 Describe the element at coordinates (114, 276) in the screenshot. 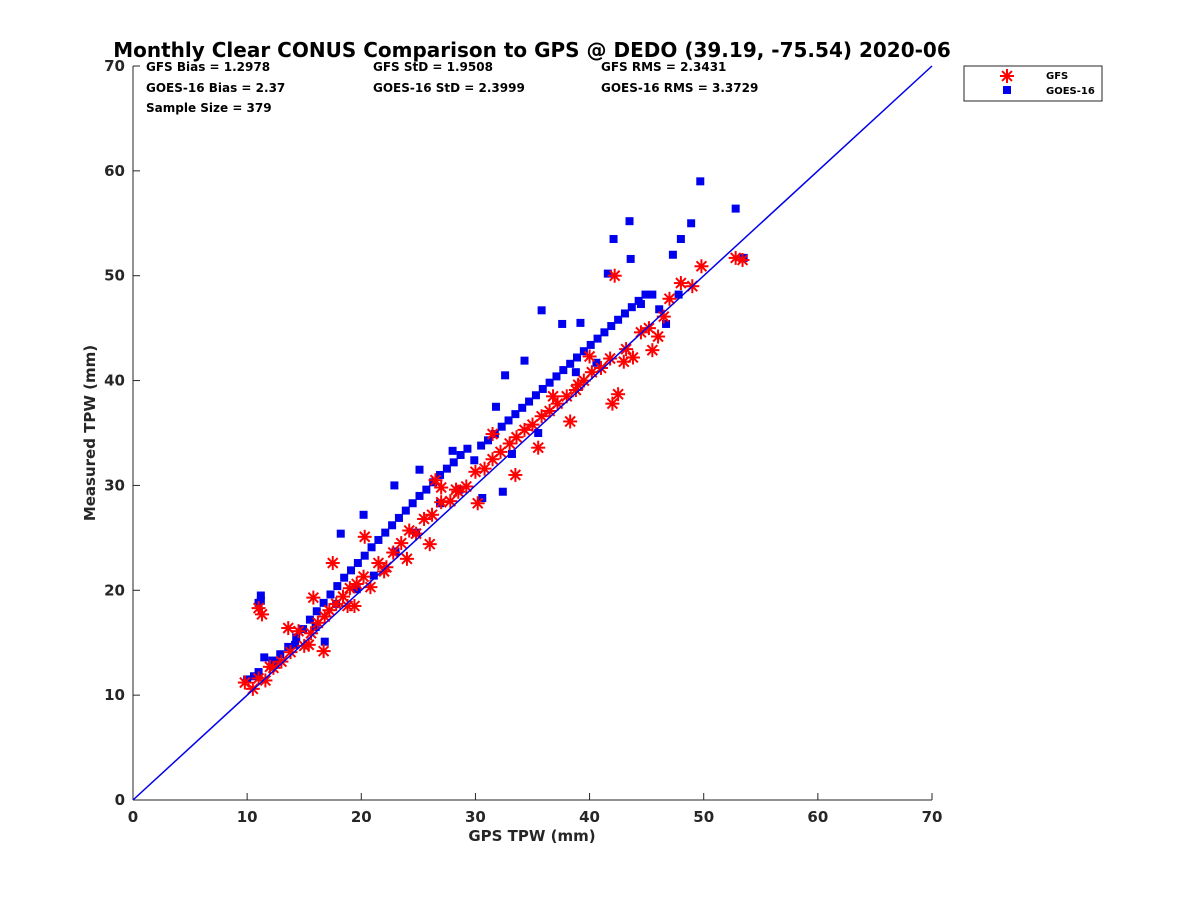

I see `y-tick-label: 50` at that location.